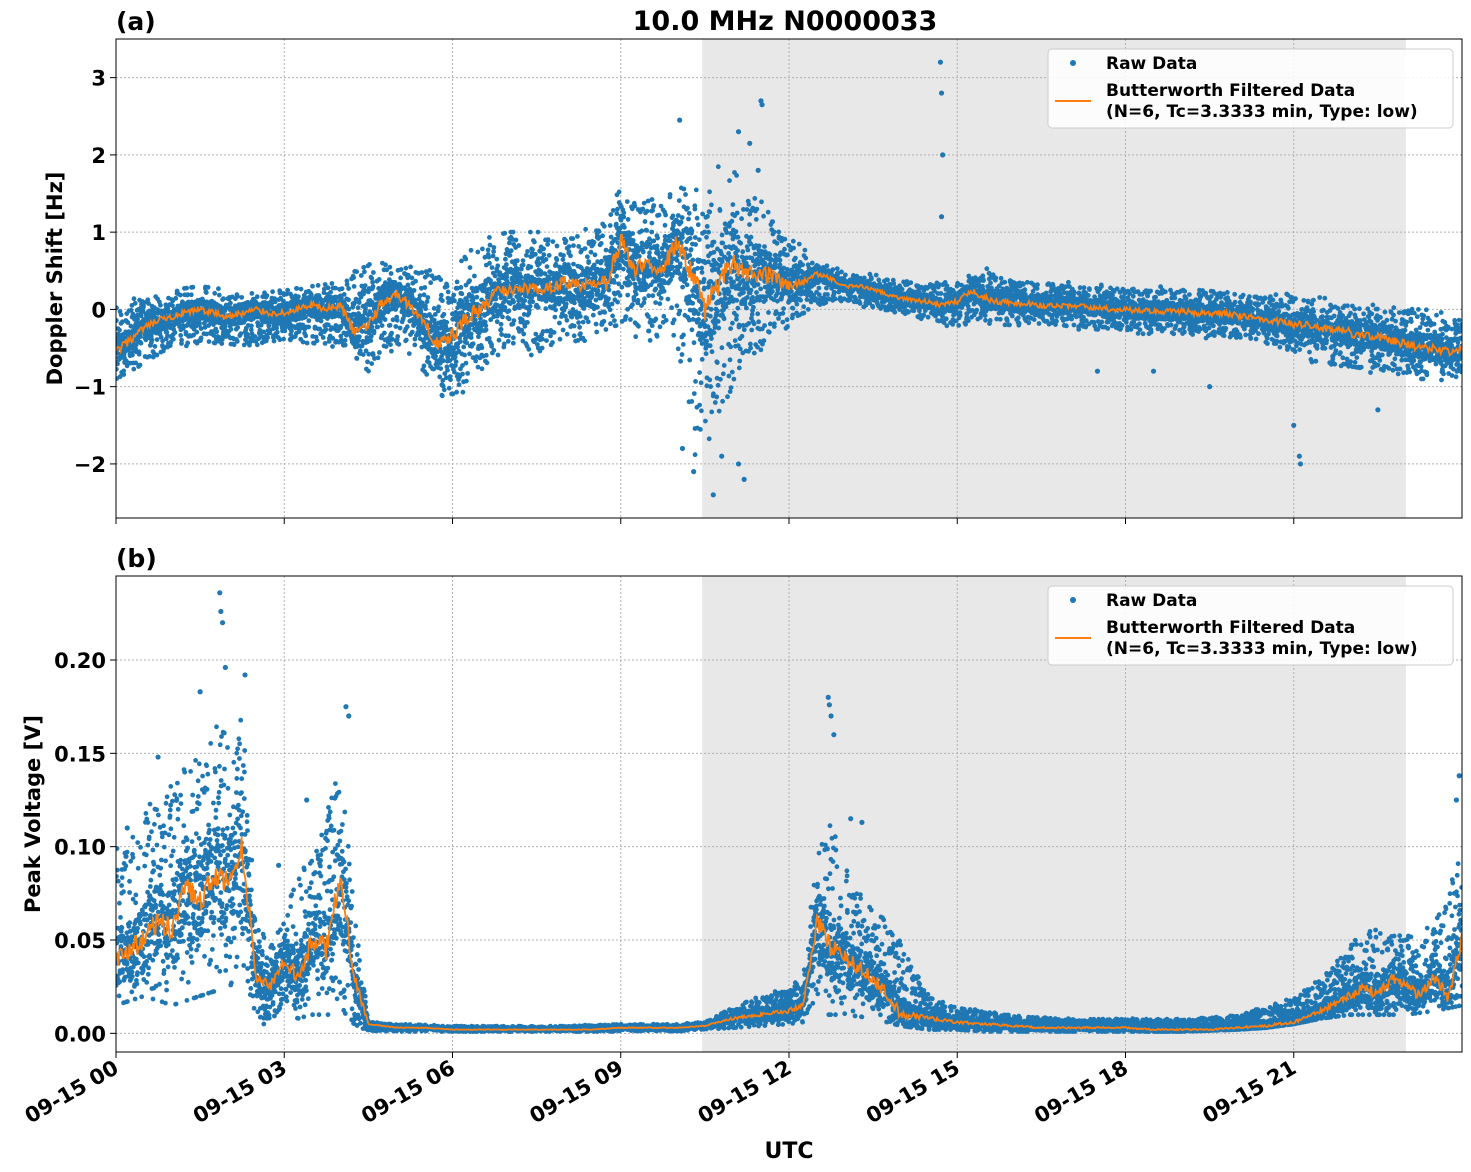  I want to click on x-tick-label: 09-15 06, so click(408, 1092).